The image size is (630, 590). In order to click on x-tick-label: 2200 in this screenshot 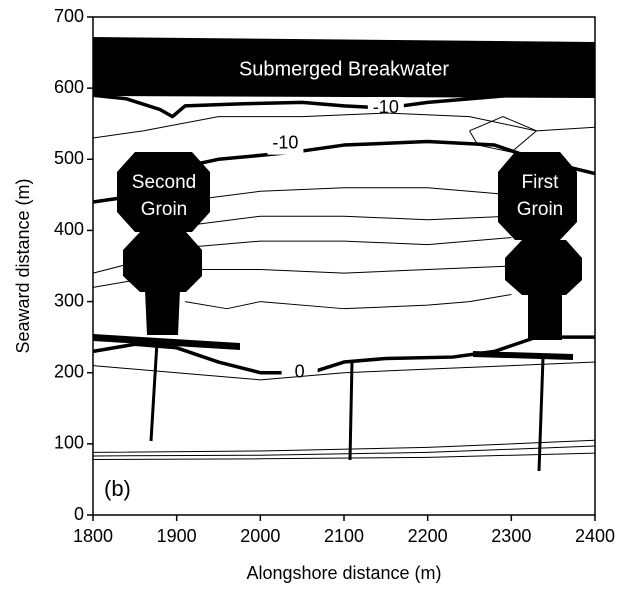, I will do `click(428, 536)`.